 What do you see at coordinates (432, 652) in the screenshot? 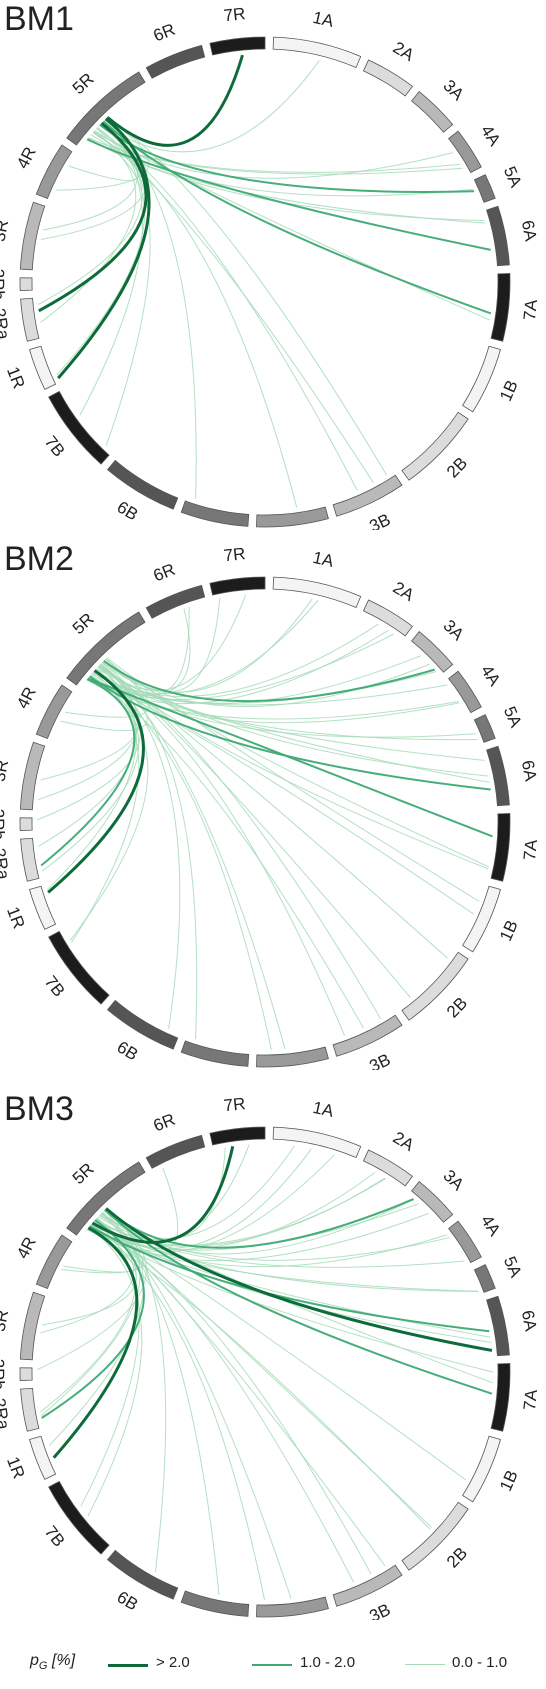
I see `chromosome-segment-3a` at bounding box center [432, 652].